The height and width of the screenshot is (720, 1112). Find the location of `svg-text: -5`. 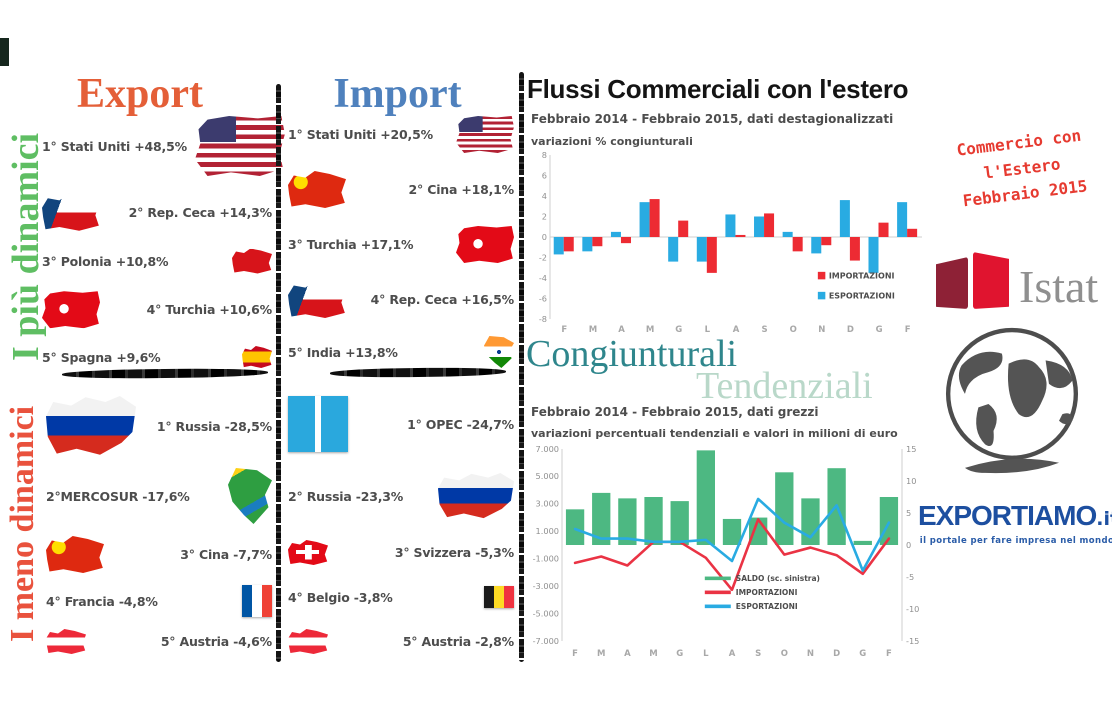

svg-text: -5 is located at coordinates (910, 577).